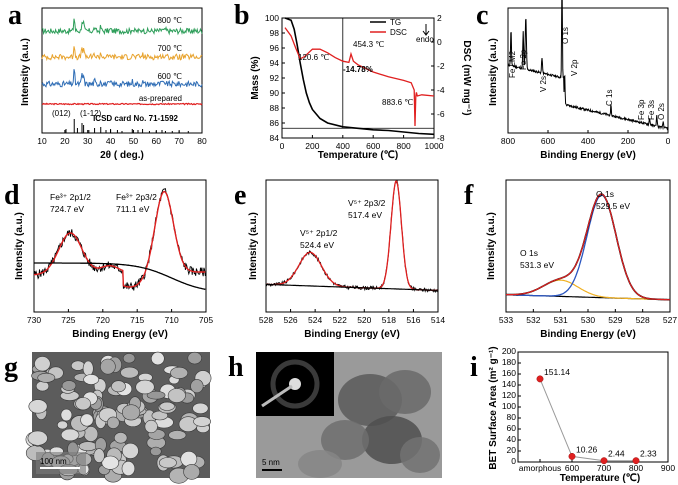 Image resolution: width=678 pixels, height=485 pixels. I want to click on f-x-tick-label: 531, so click(561, 320).